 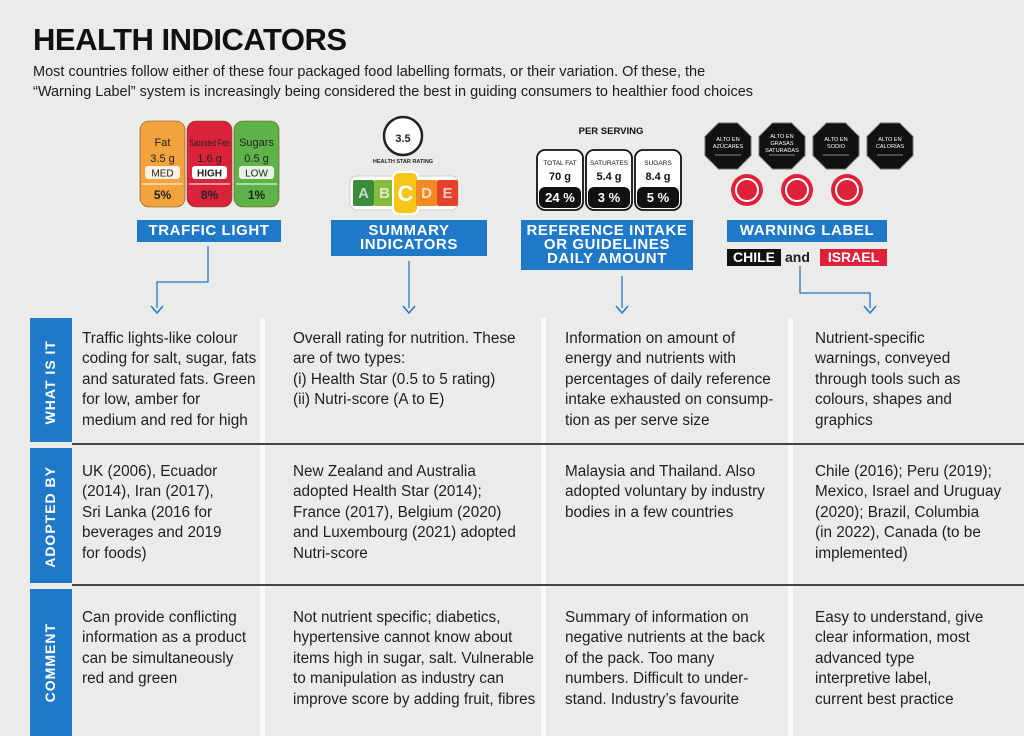 What do you see at coordinates (210, 143) in the screenshot?
I see `nutrient-name: Saturated Fats` at bounding box center [210, 143].